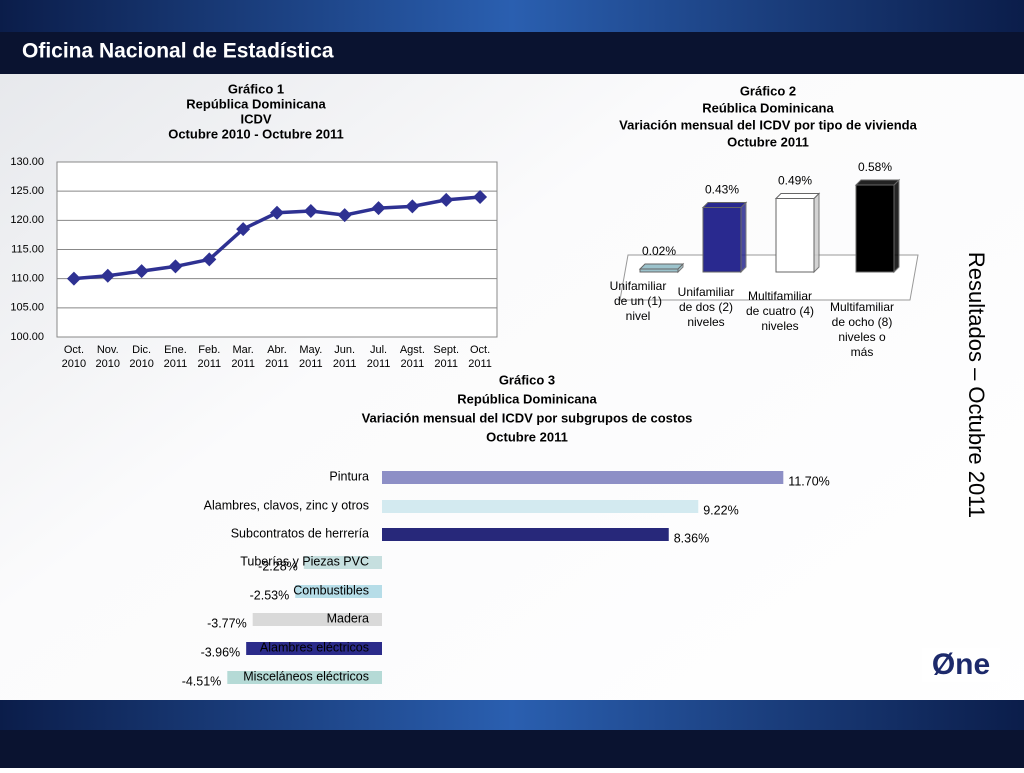  Describe the element at coordinates (270, 595) in the screenshot. I see `value-label: -2.53%` at that location.